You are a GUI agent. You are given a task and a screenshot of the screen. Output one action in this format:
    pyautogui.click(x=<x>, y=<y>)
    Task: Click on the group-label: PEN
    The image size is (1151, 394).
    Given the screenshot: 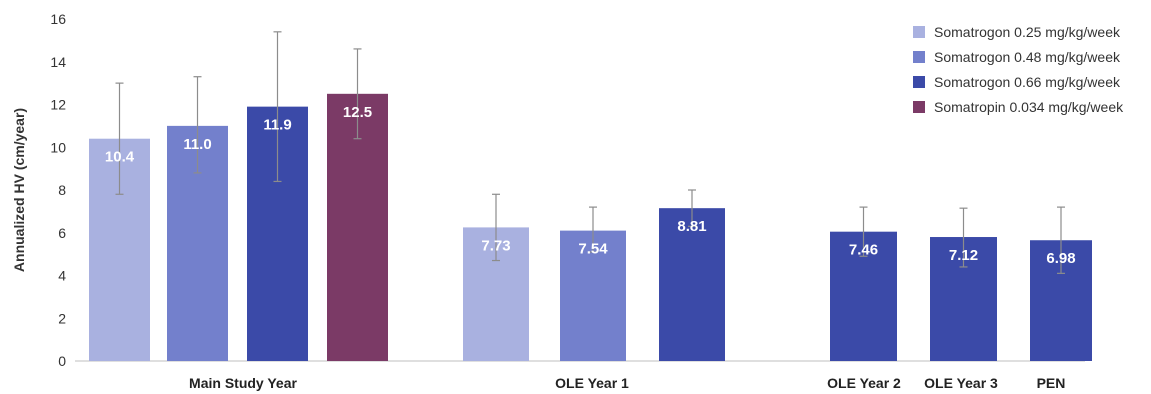 What is the action you would take?
    pyautogui.click(x=1051, y=383)
    